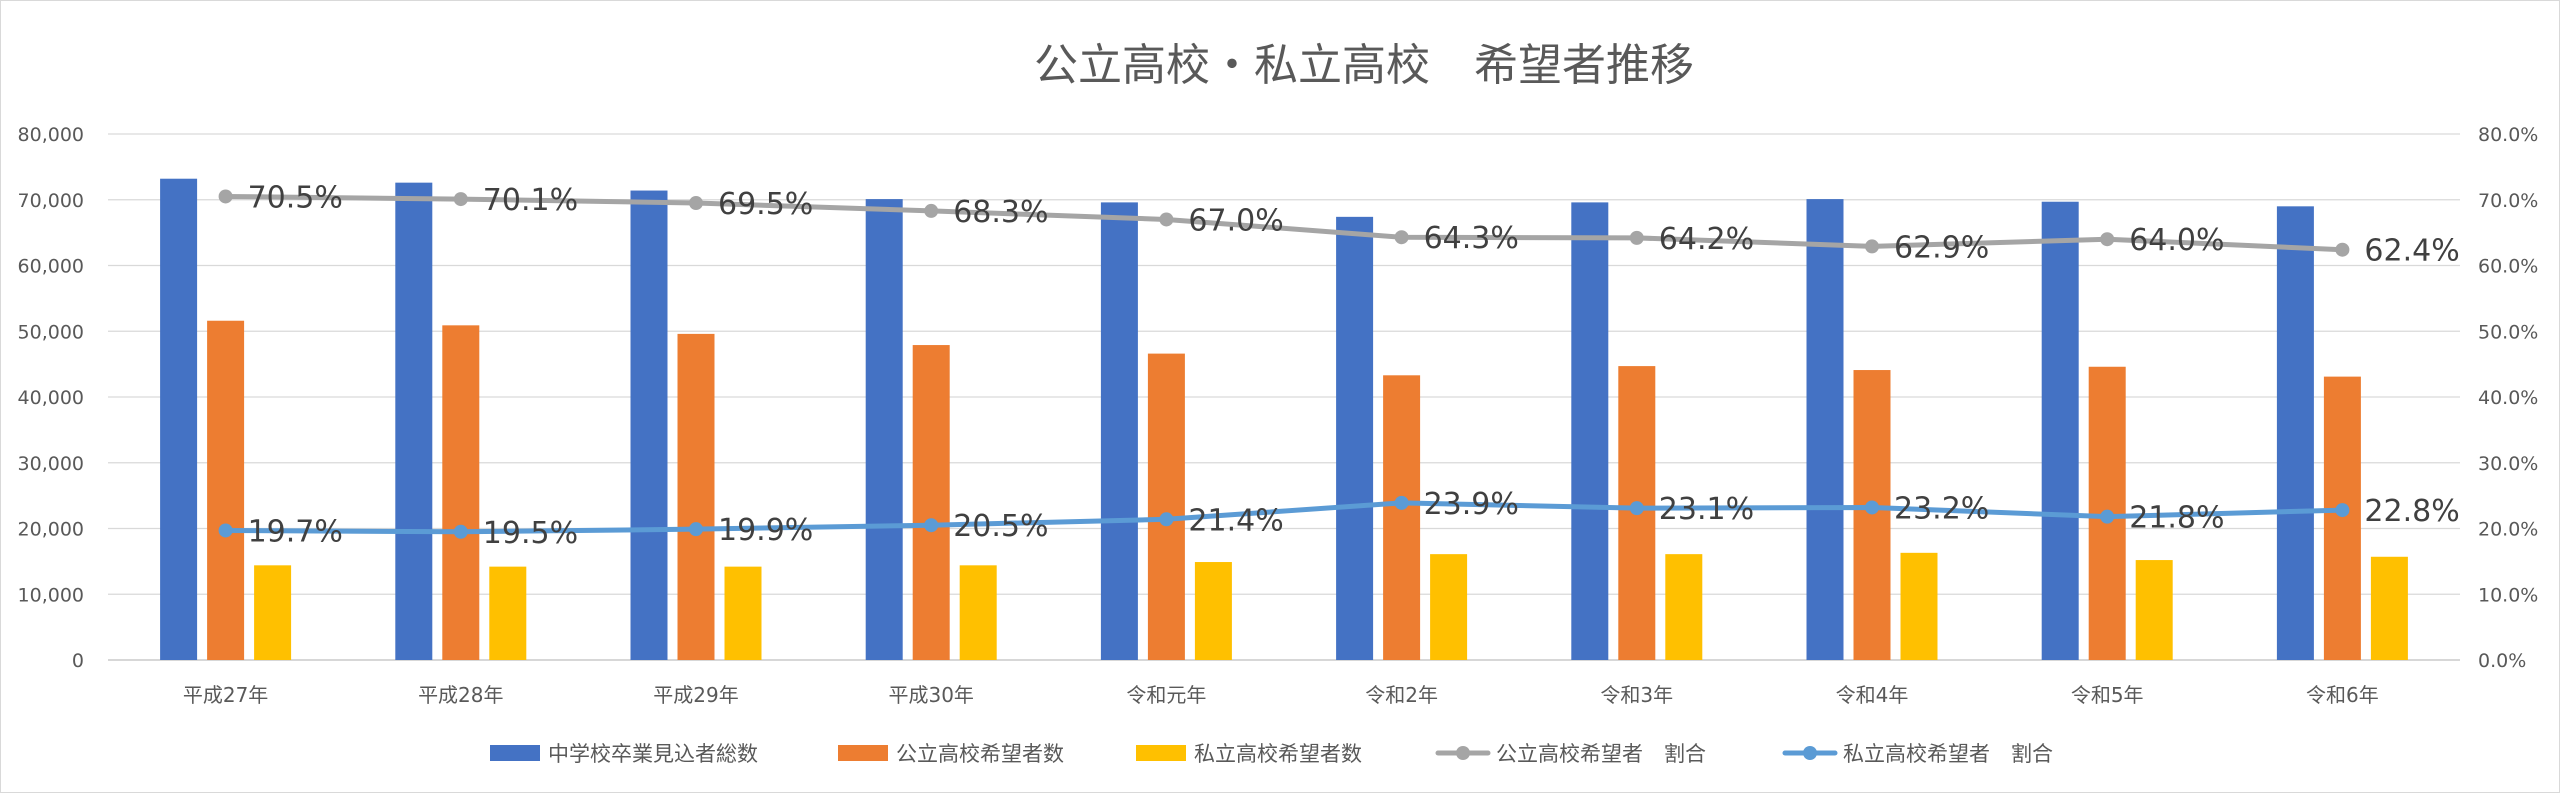  What do you see at coordinates (1364, 65) in the screenshot?
I see `chart-title: 公立高校・私立高校 希望者推移` at bounding box center [1364, 65].